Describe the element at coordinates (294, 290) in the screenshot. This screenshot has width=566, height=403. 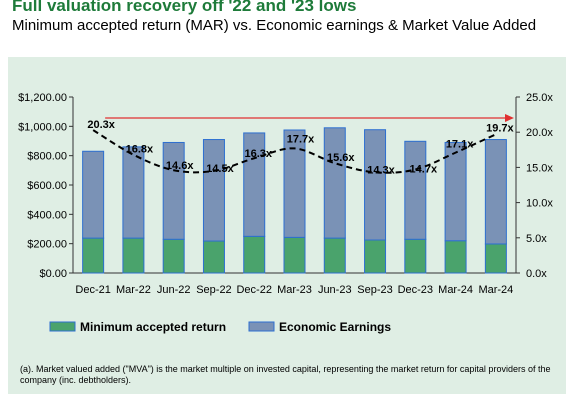
I see `x-axis-tick-label: Mar-23` at that location.